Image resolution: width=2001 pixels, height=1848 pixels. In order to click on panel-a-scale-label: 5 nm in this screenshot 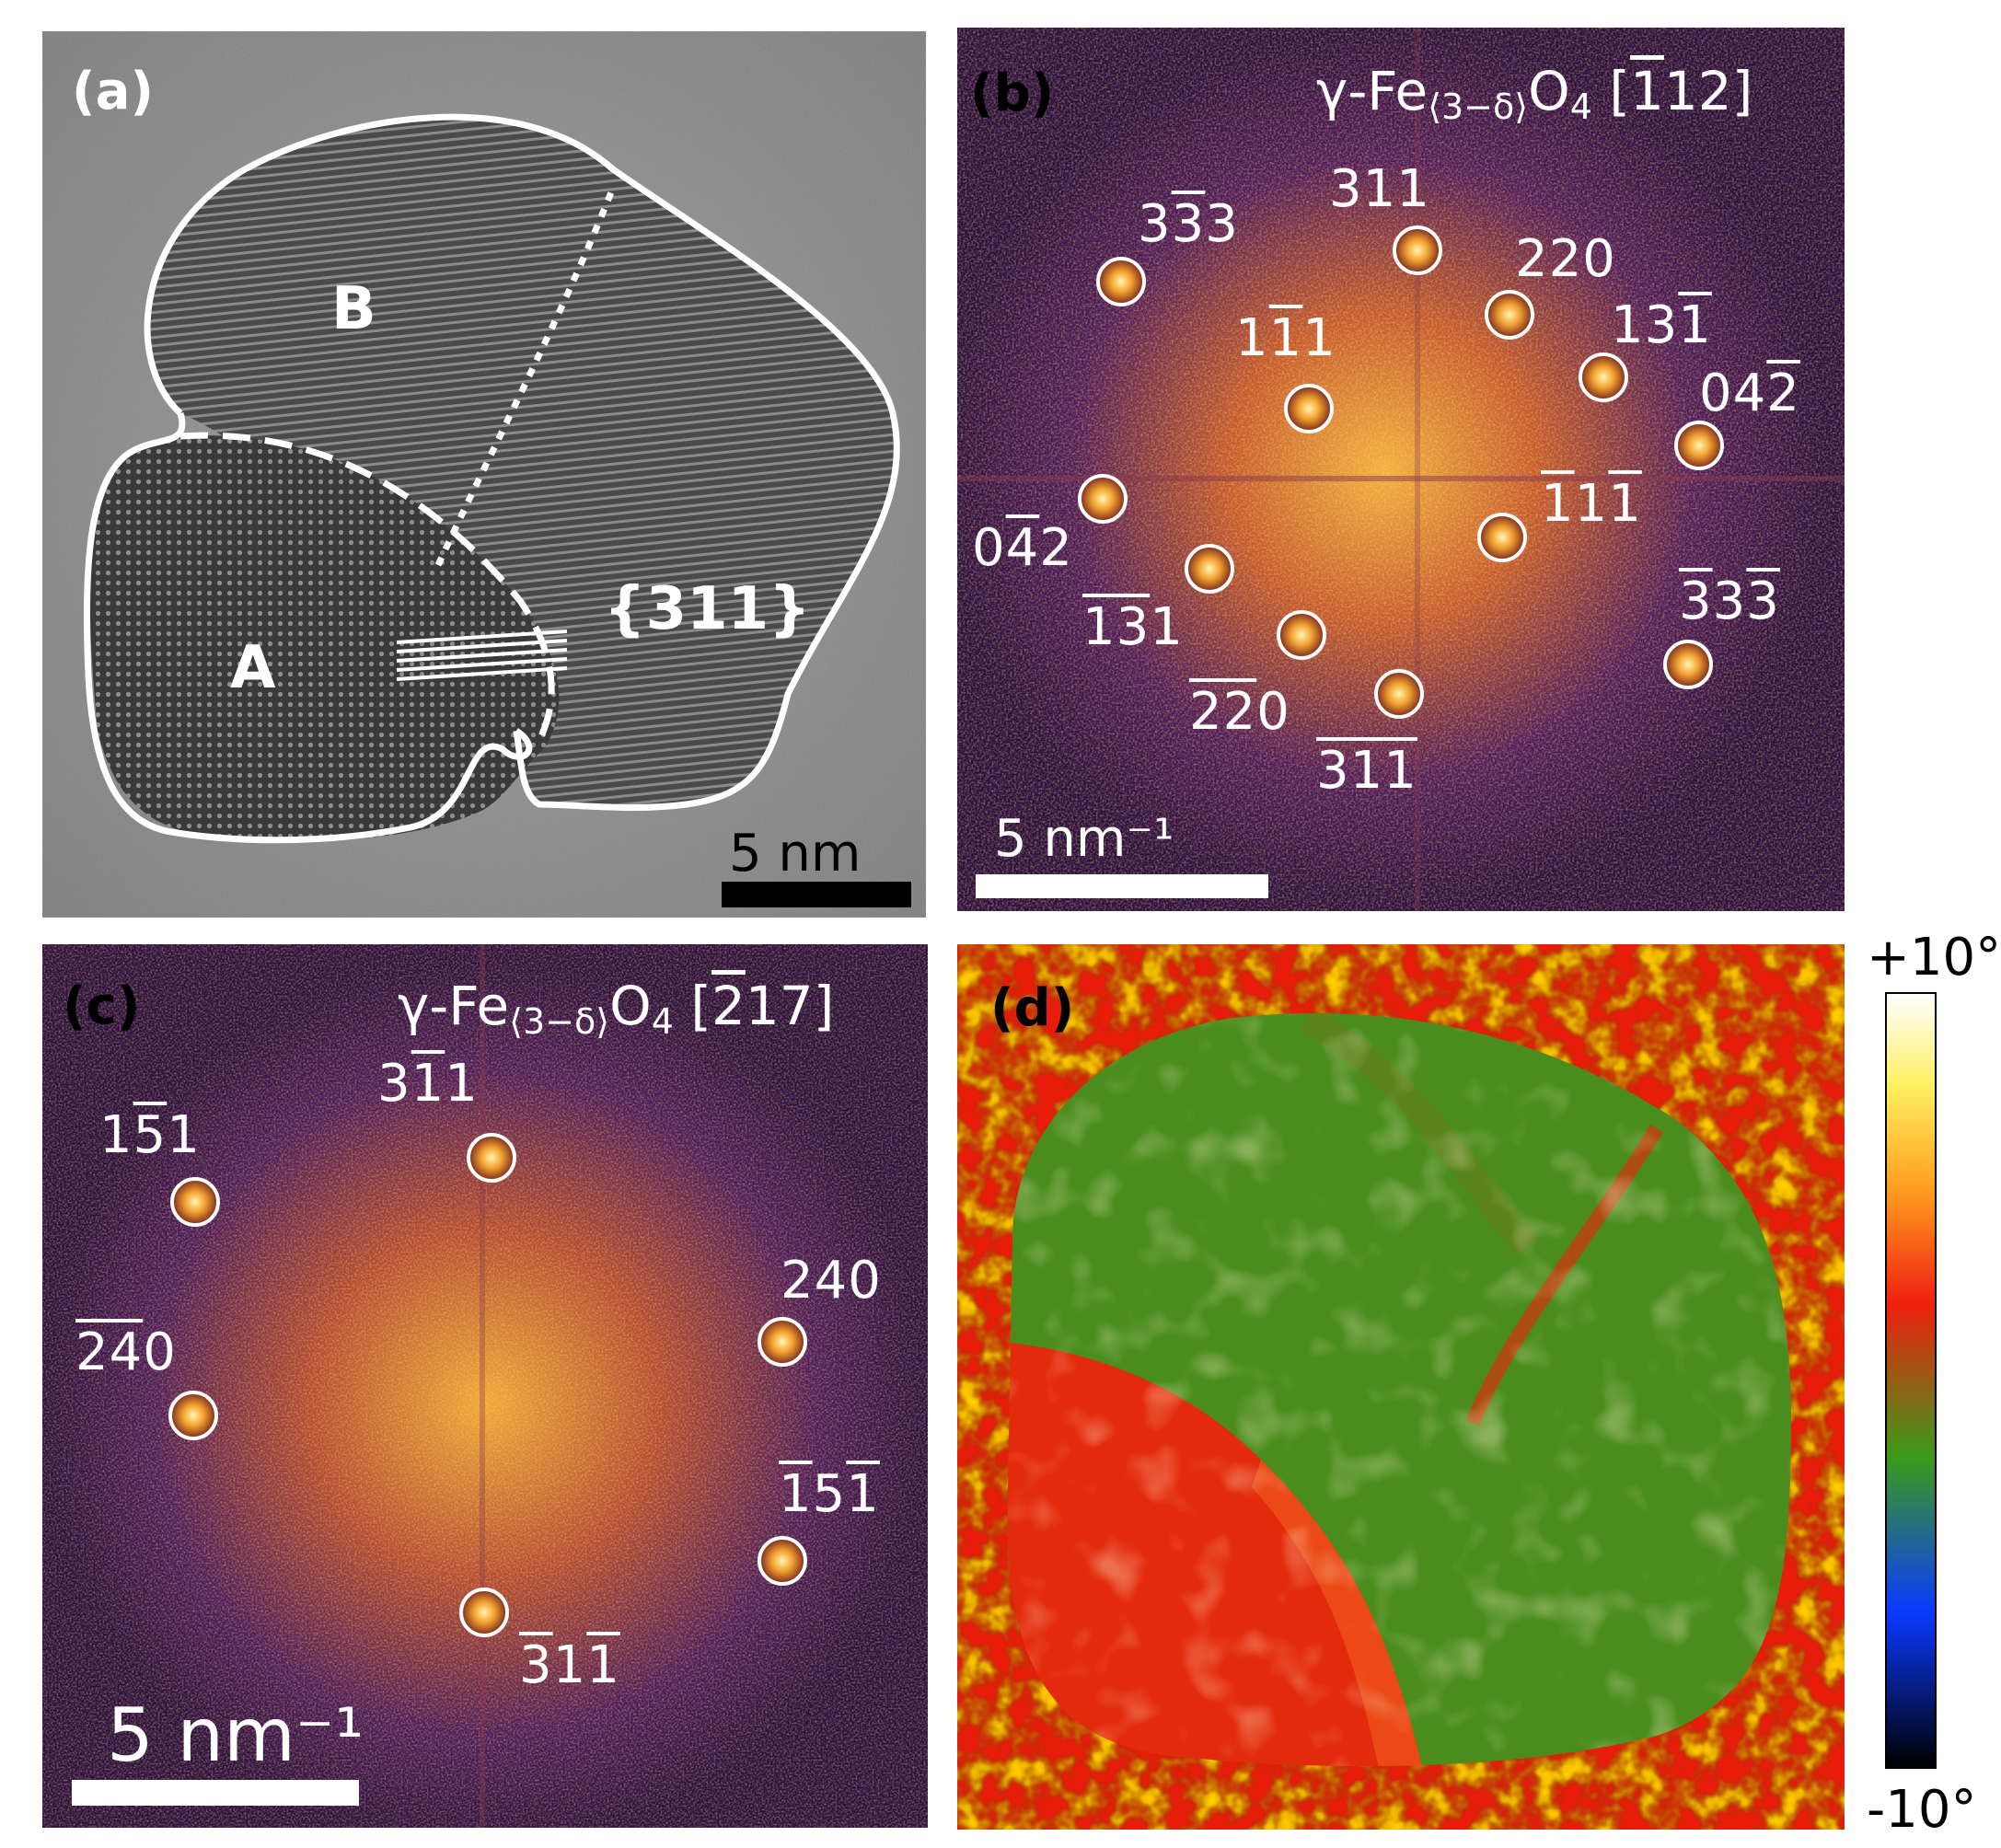, I will do `click(795, 854)`.